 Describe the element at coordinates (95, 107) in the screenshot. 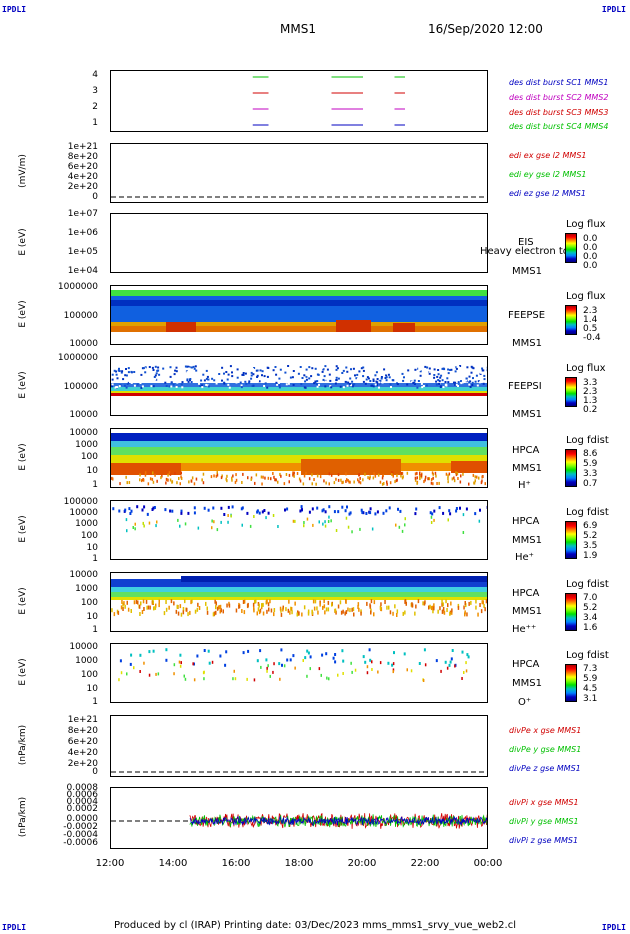

I see `y-tick: 2` at that location.